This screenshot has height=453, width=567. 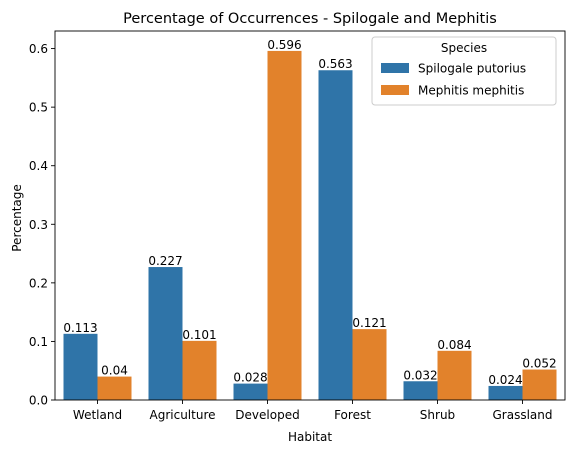 What do you see at coordinates (114, 371) in the screenshot?
I see `data-label: 0.04` at bounding box center [114, 371].